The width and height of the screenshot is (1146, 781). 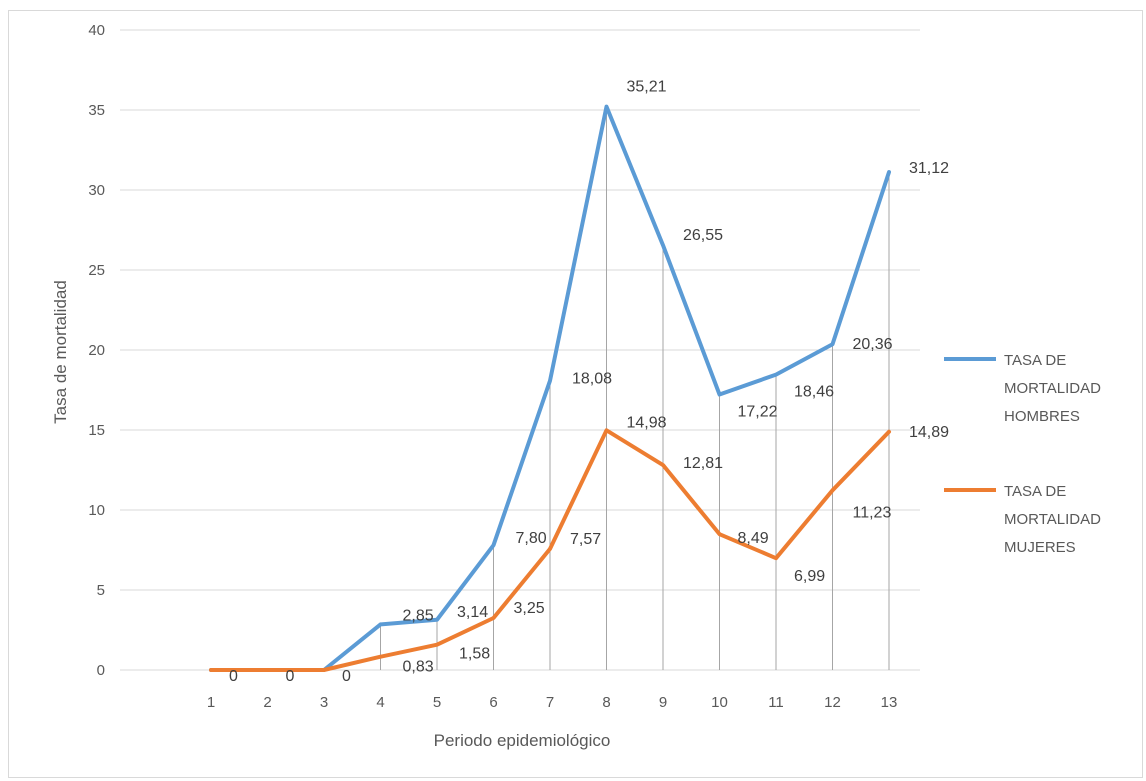 I want to click on y-tick-label: 15, so click(x=96, y=430).